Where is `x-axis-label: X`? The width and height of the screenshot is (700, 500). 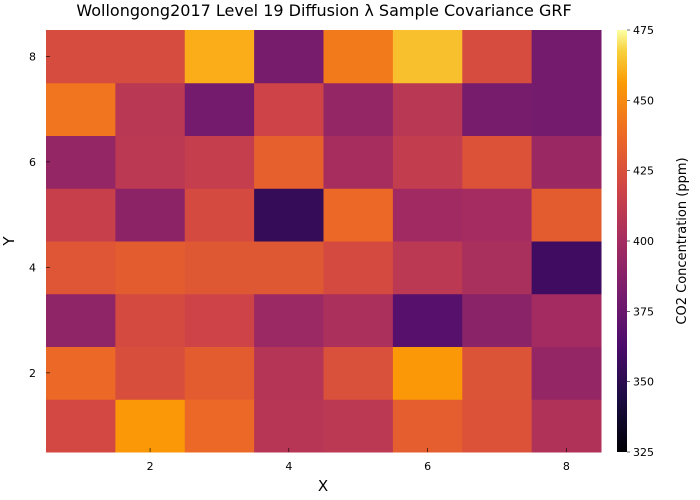 x-axis-label: X is located at coordinates (323, 486).